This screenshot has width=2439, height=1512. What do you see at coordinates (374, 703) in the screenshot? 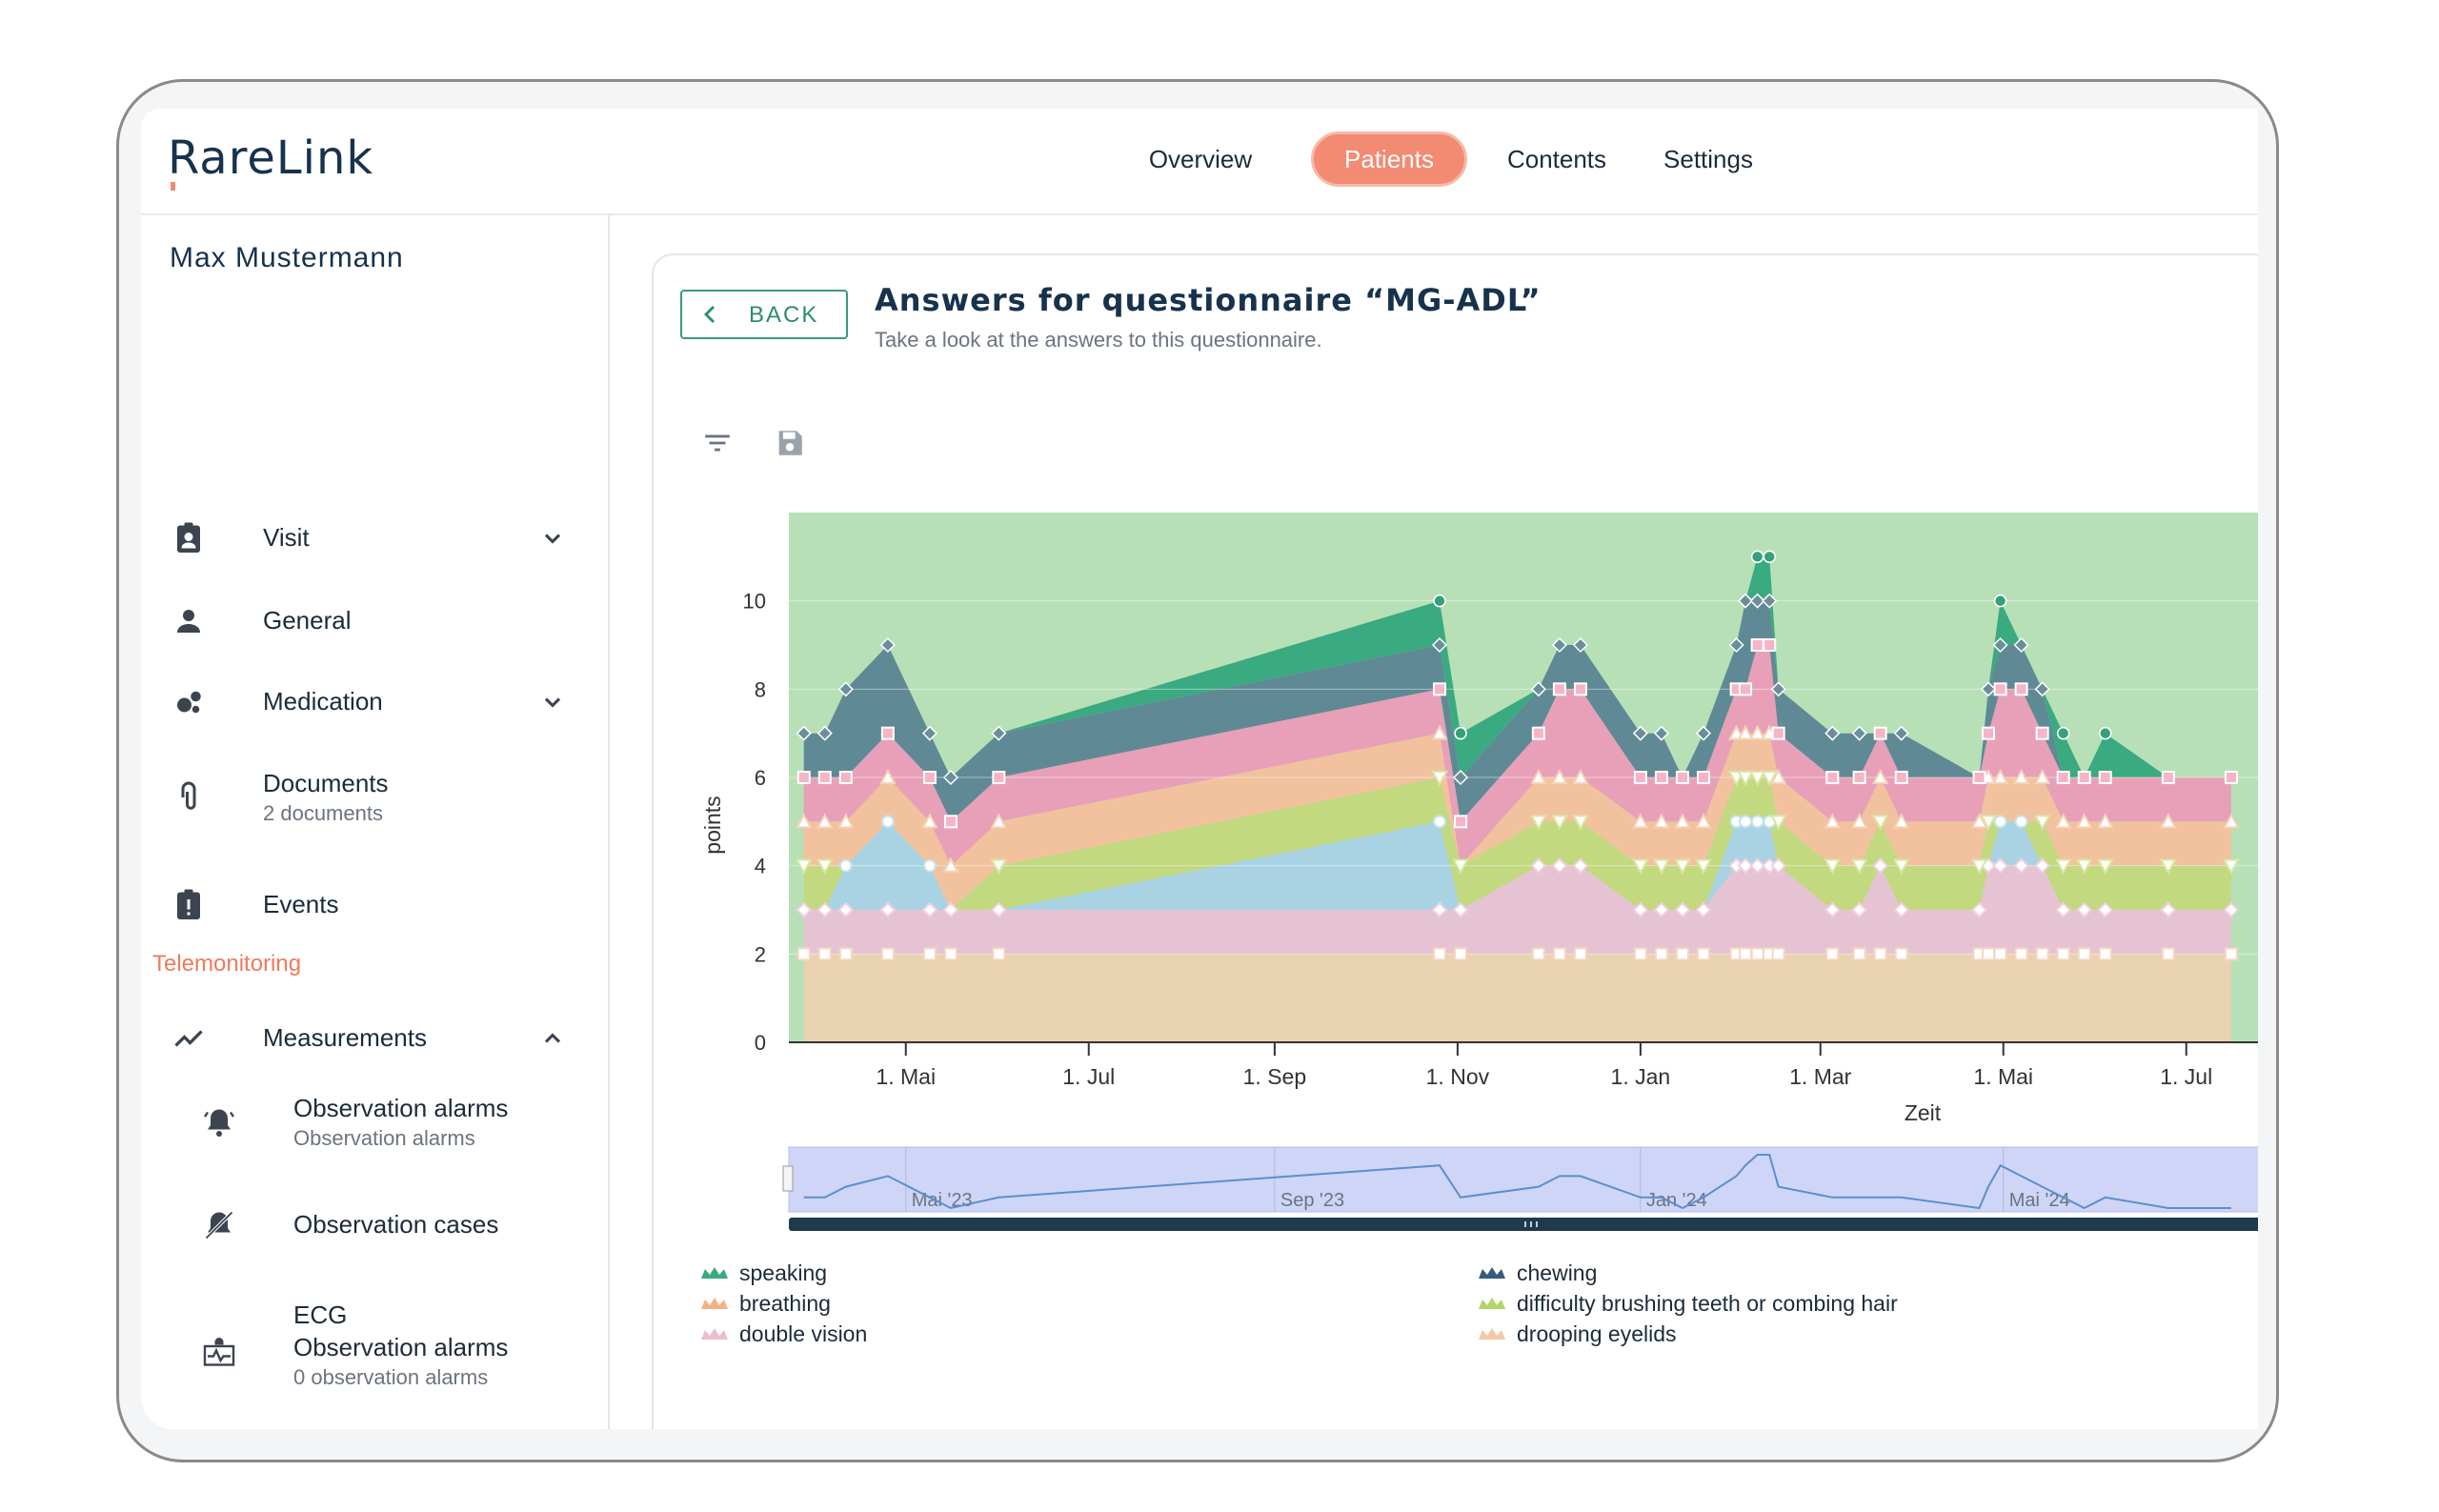
I see `sidebar-item-medication: Medication` at bounding box center [374, 703].